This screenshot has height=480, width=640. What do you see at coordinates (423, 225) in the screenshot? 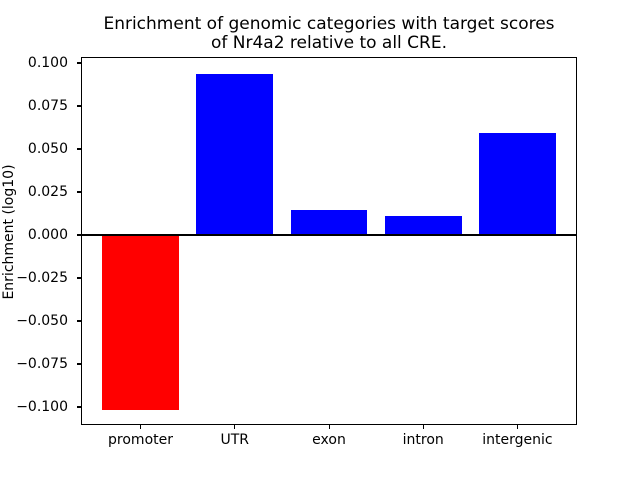
I see `bar-intron` at bounding box center [423, 225].